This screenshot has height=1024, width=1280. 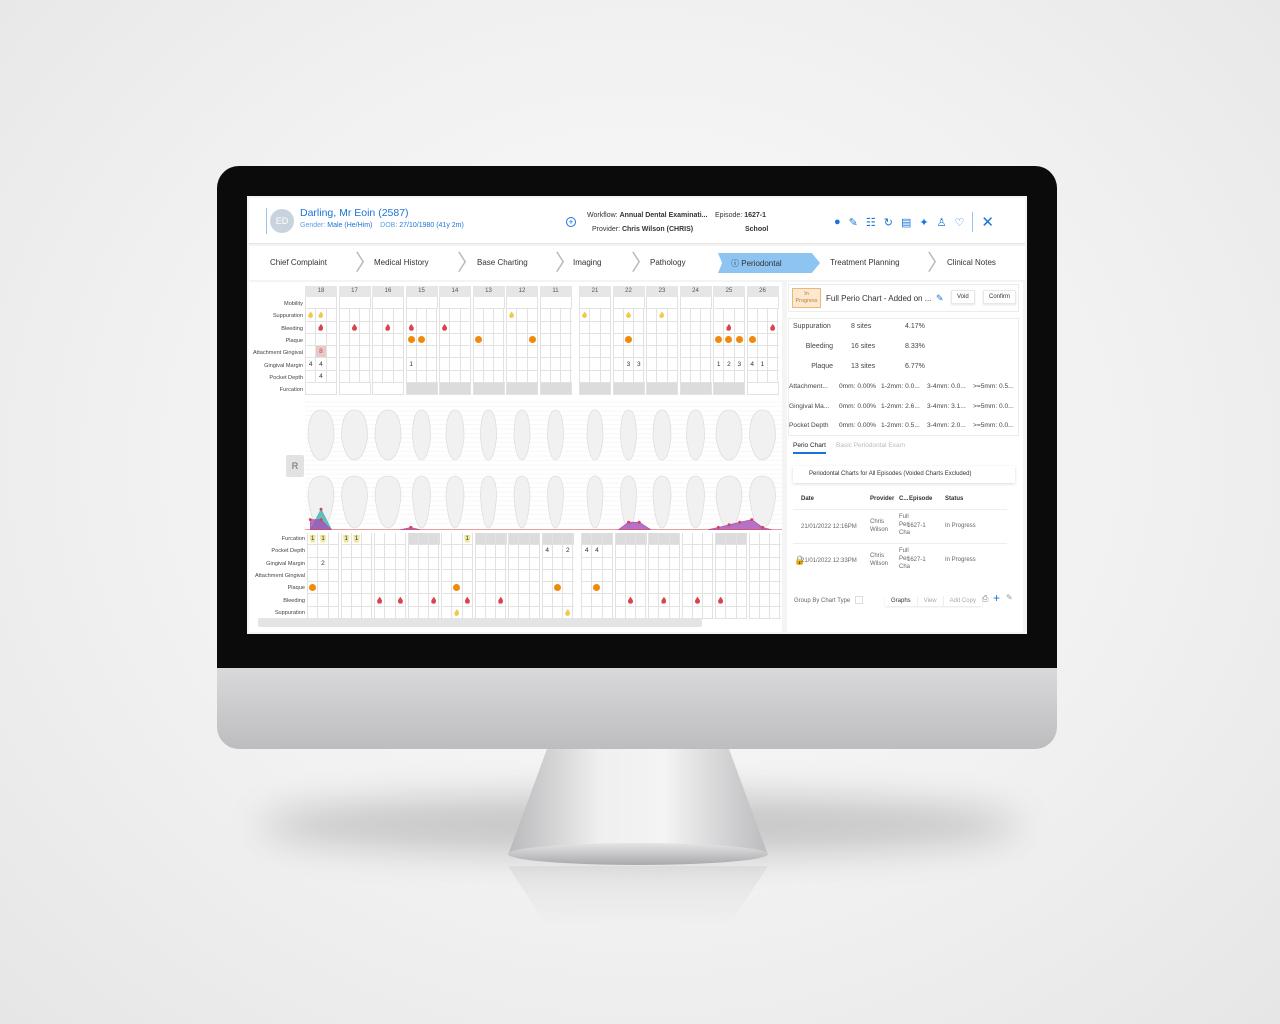 What do you see at coordinates (906, 222) in the screenshot?
I see `document-icon: ▤` at bounding box center [906, 222].